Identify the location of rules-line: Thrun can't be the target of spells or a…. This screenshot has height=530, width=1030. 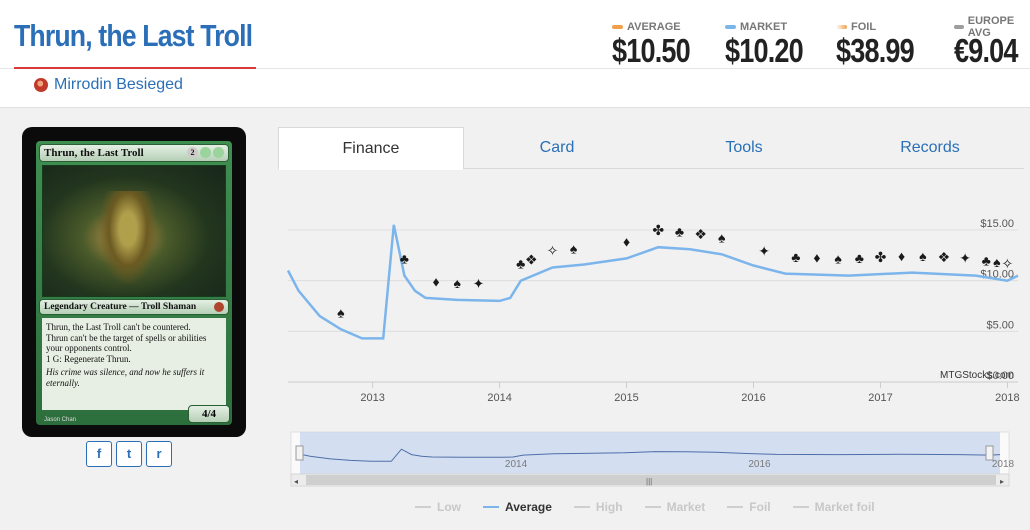
(126, 343).